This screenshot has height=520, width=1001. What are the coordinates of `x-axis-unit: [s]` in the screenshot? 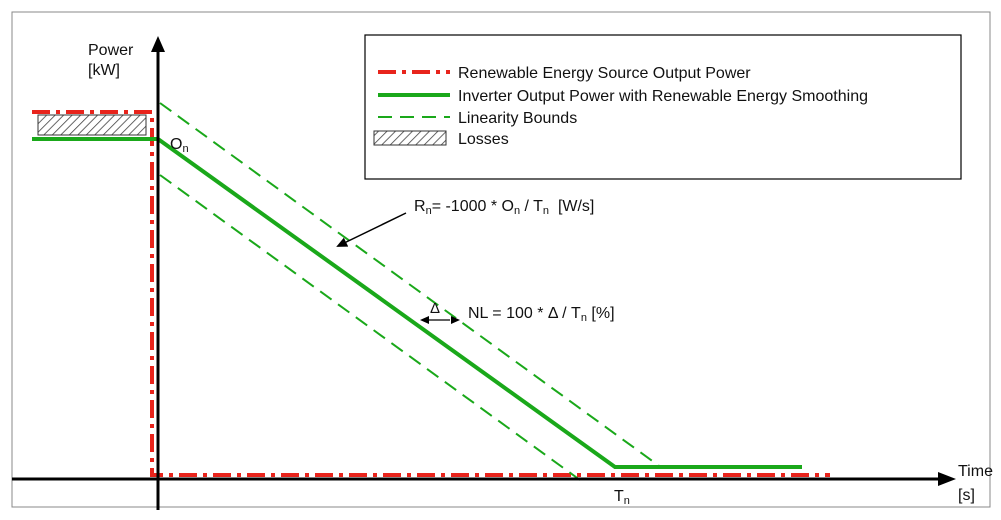 It's located at (966, 495).